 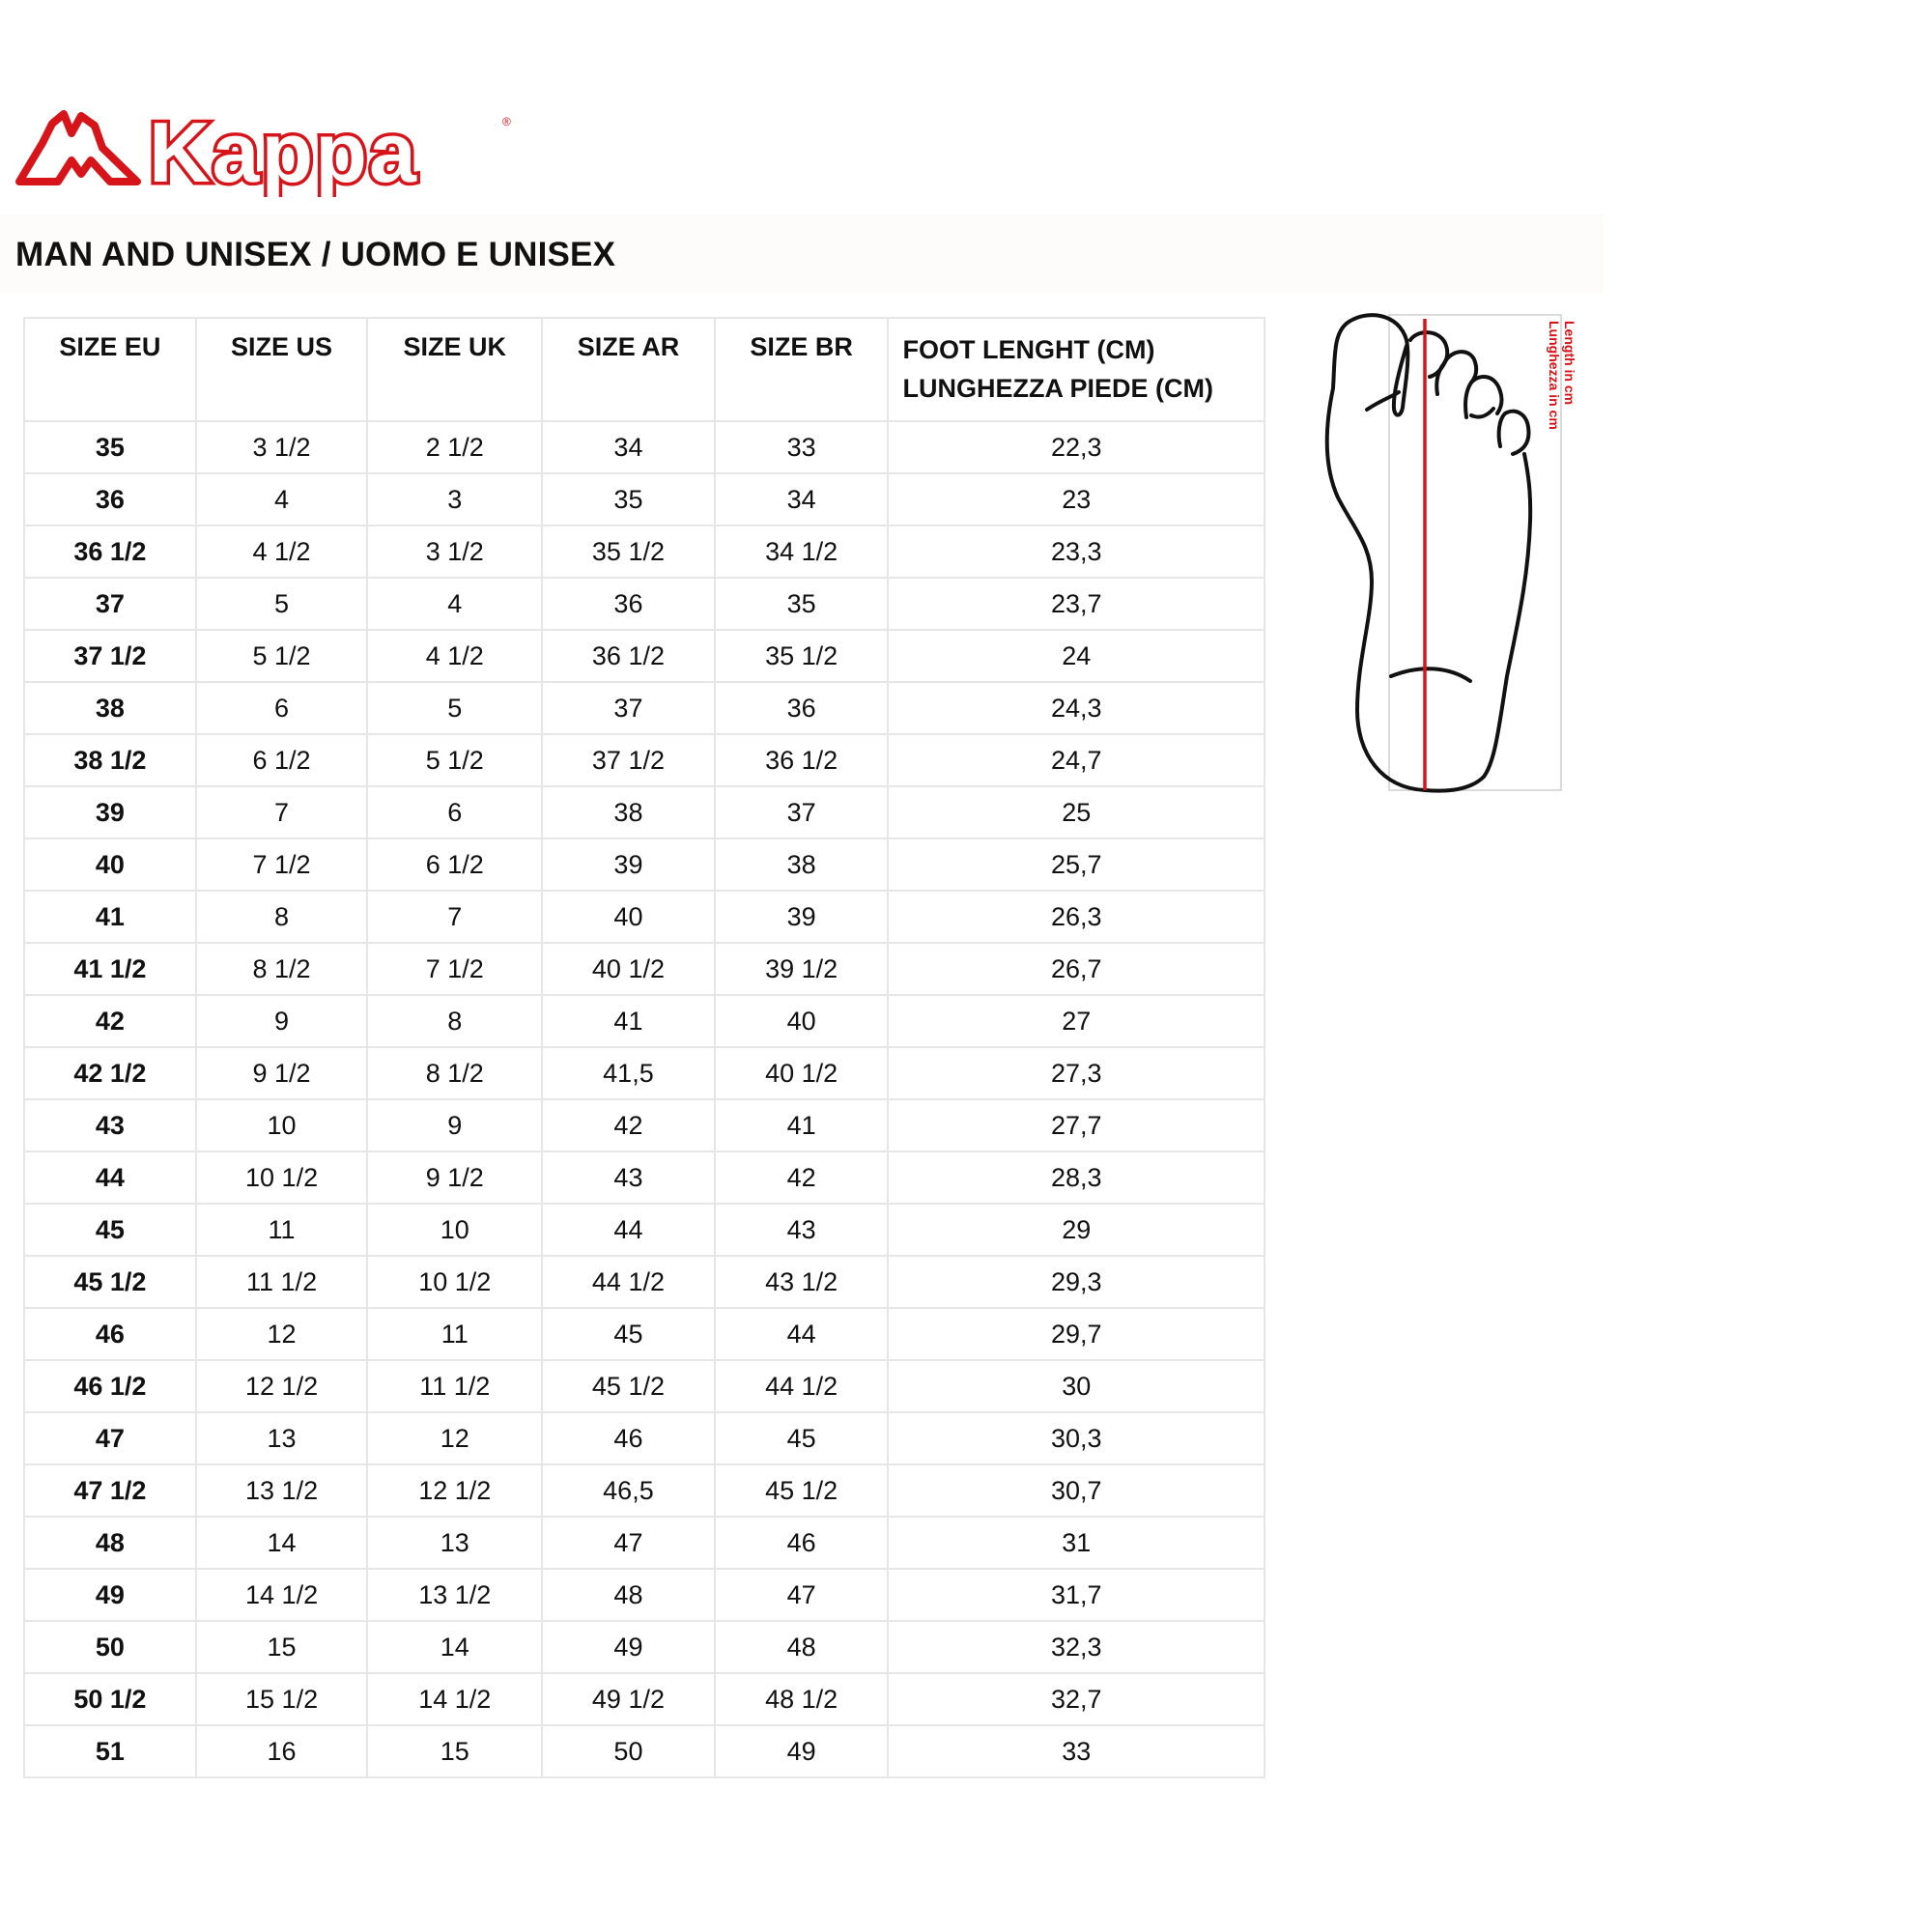 What do you see at coordinates (110, 1178) in the screenshot?
I see `cell-size-eu: 44` at bounding box center [110, 1178].